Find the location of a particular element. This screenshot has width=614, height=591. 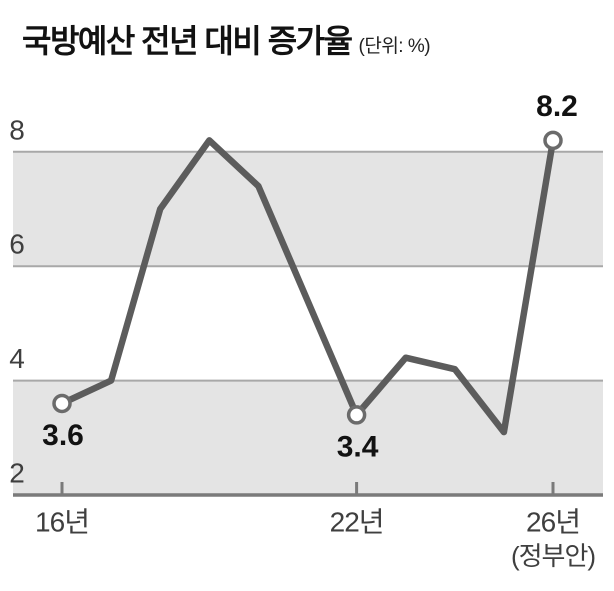

x-tick-sublabel: (정부안) is located at coordinates (553, 556).